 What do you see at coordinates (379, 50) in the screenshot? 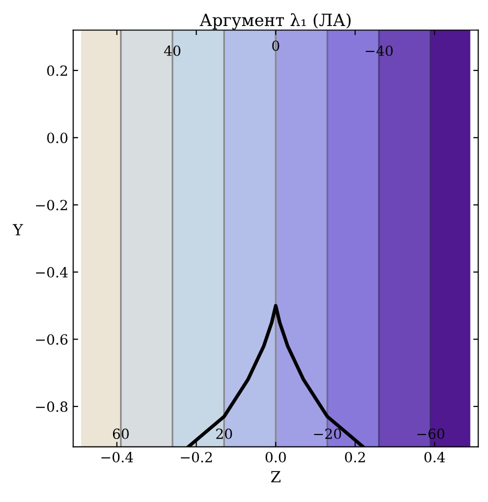
I see `annotation: −40` at bounding box center [379, 50].